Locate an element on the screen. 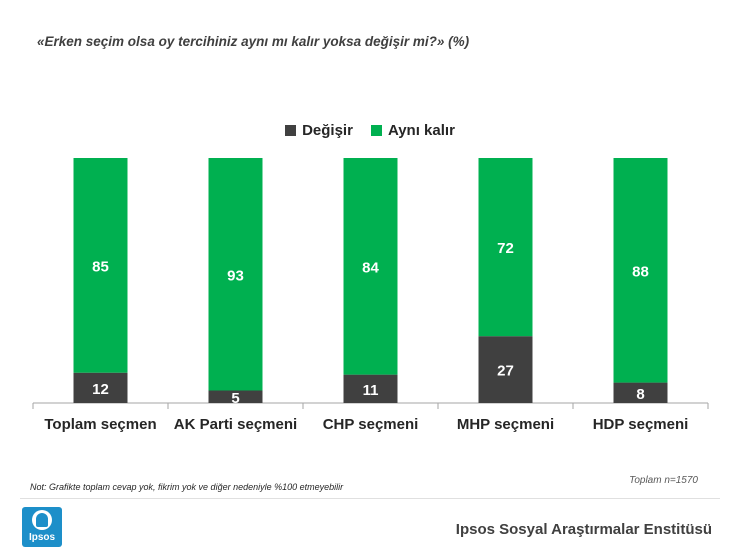 This screenshot has width=740, height=555. legend-label-ayni-kalir: Aynı kalır is located at coordinates (421, 130).